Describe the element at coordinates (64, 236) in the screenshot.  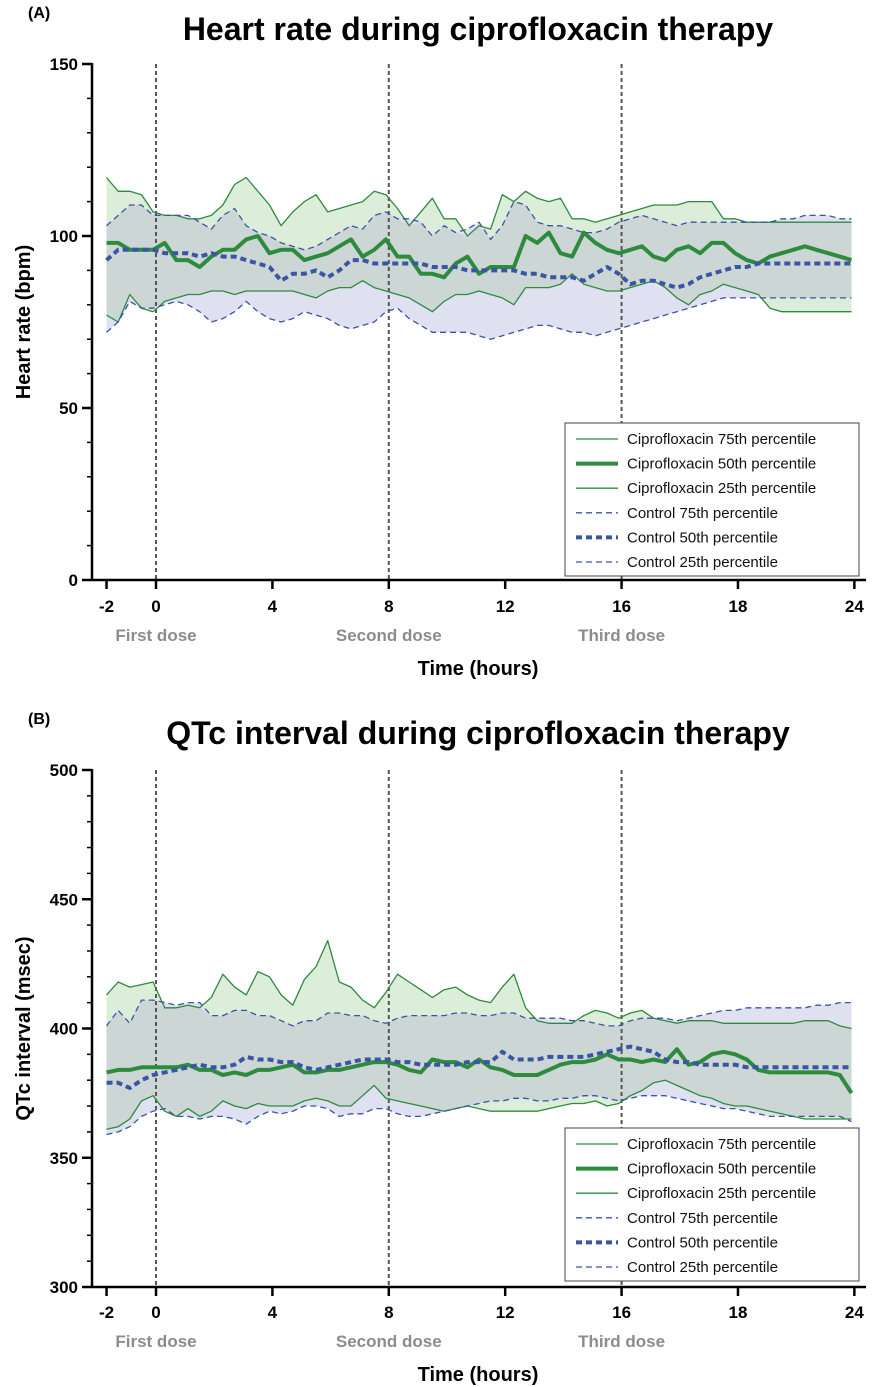
I see `y-tick-label: 100` at that location.